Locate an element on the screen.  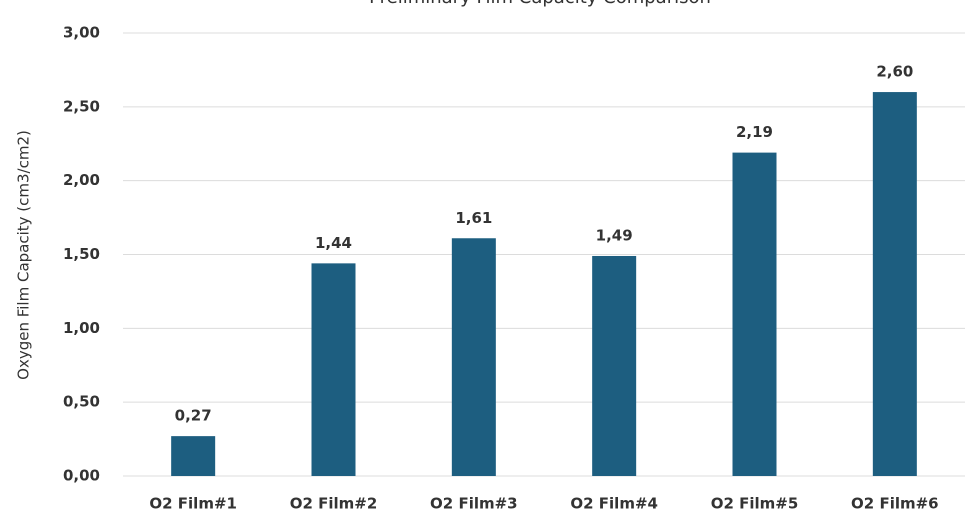
y-tick-label: 0,00 is located at coordinates (81, 476).